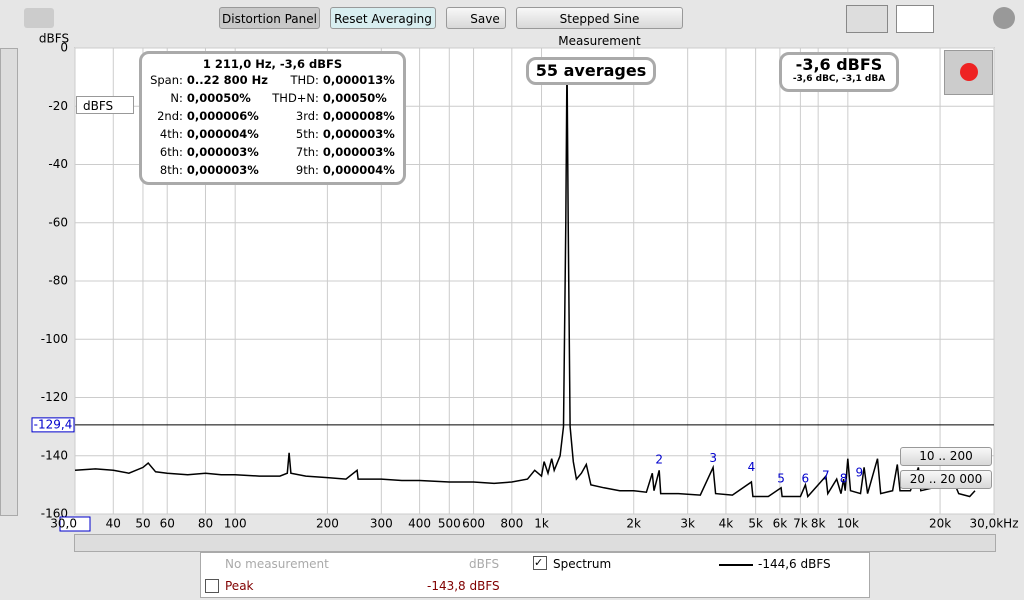 Image resolution: width=1024 pixels, height=600 pixels. Describe the element at coordinates (272, 80) in the screenshot. I see `info-row: Span: 0..22 800 Hz THD: 0,000013%` at that location.